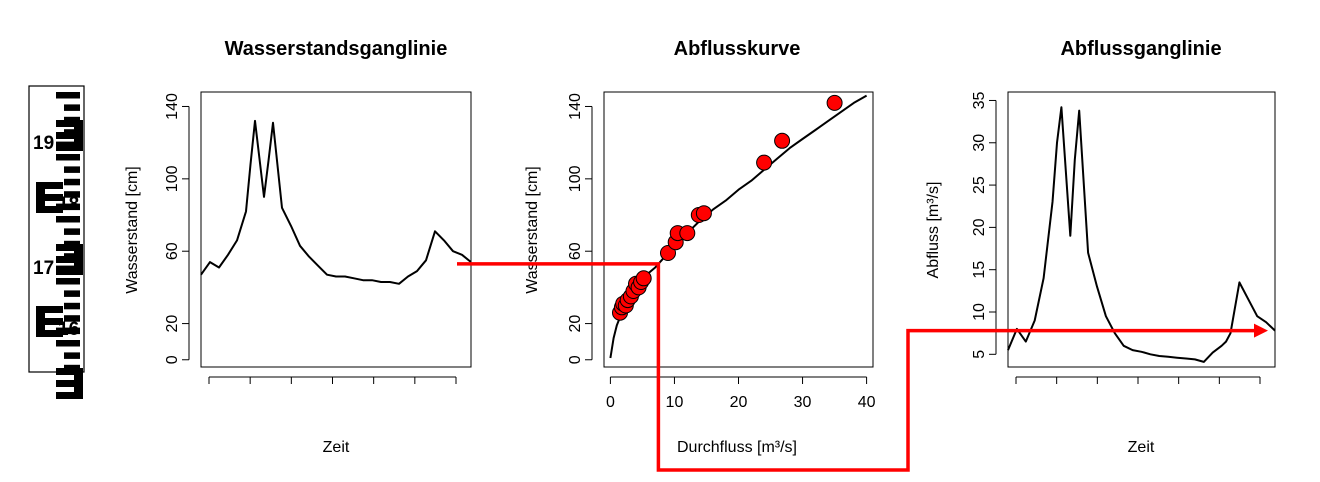 The height and width of the screenshot is (482, 1320). I want to click on gauge-label-17: 17, so click(43, 268).